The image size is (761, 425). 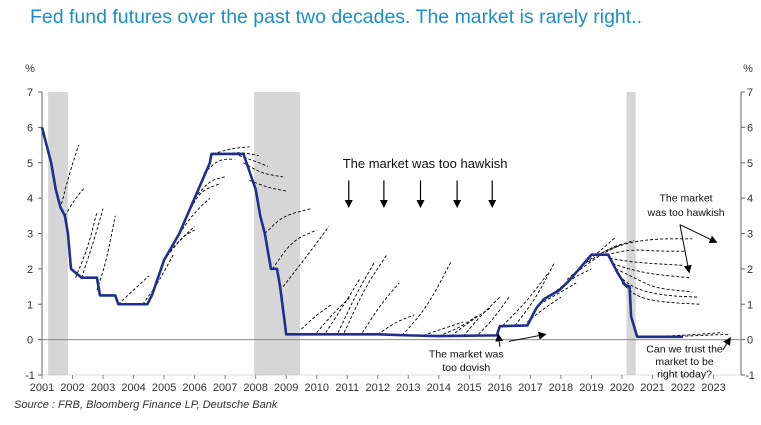 I want to click on y-tick-label-right: 3, so click(x=750, y=235).